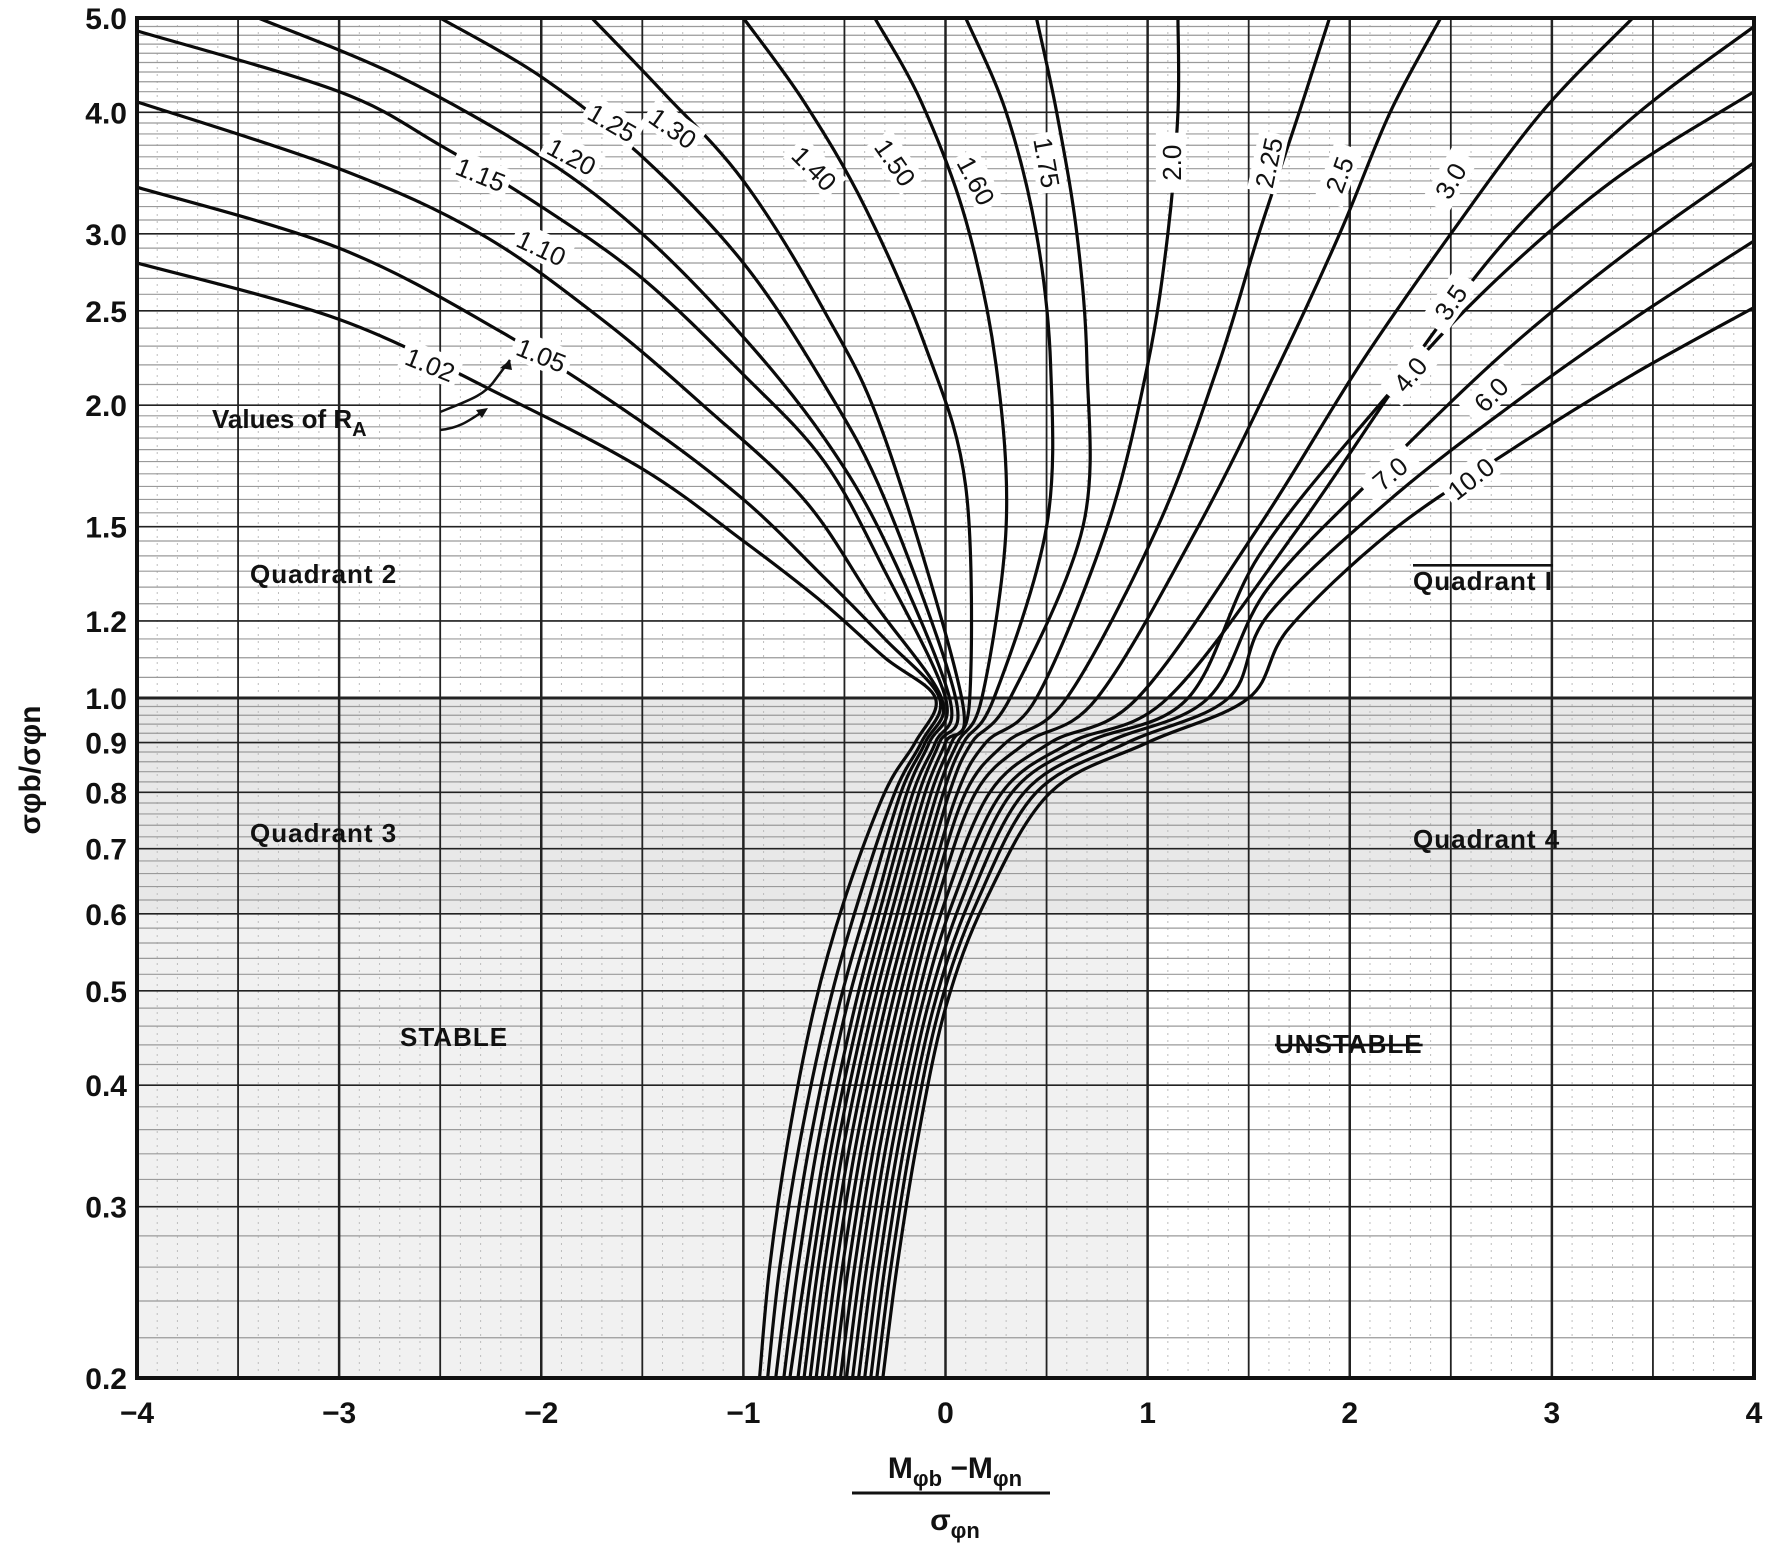  I want to click on y-tick-label: 0.6, so click(106, 915).